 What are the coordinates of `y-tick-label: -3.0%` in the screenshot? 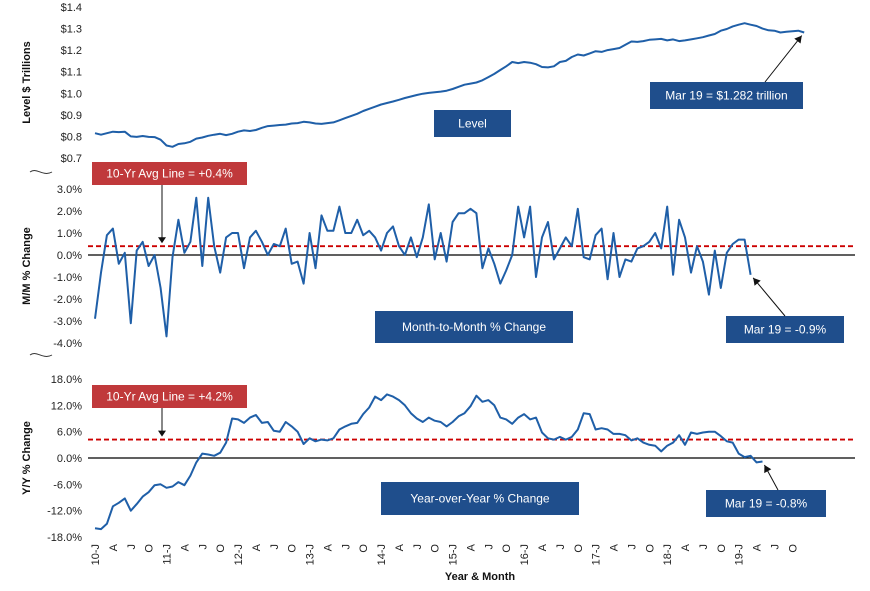 It's located at (67, 322).